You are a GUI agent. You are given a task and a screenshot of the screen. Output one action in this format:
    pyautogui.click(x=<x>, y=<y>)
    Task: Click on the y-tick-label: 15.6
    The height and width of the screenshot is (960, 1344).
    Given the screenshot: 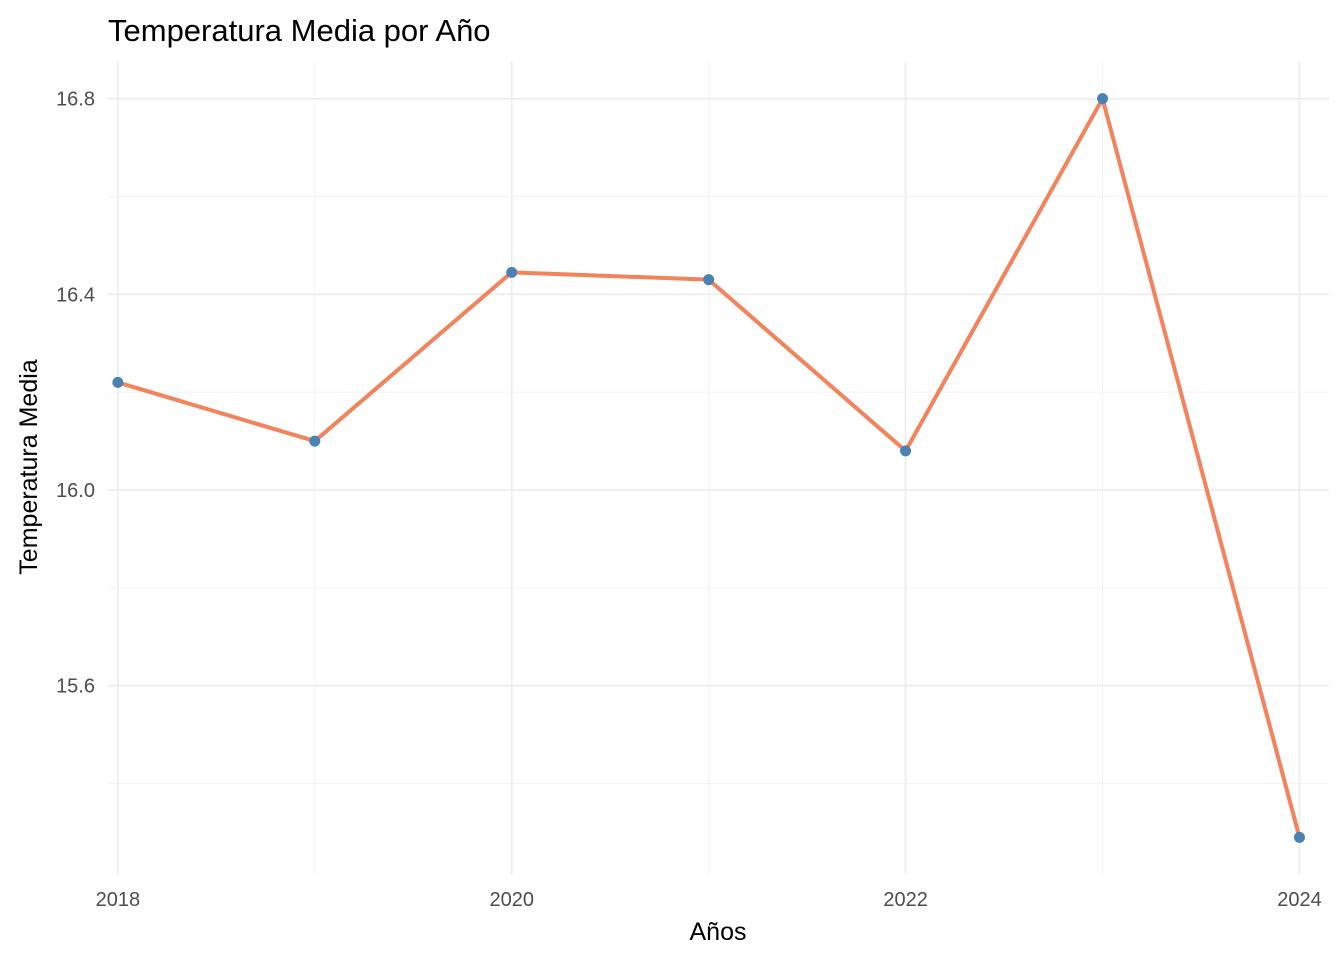 What is the action you would take?
    pyautogui.click(x=75, y=687)
    